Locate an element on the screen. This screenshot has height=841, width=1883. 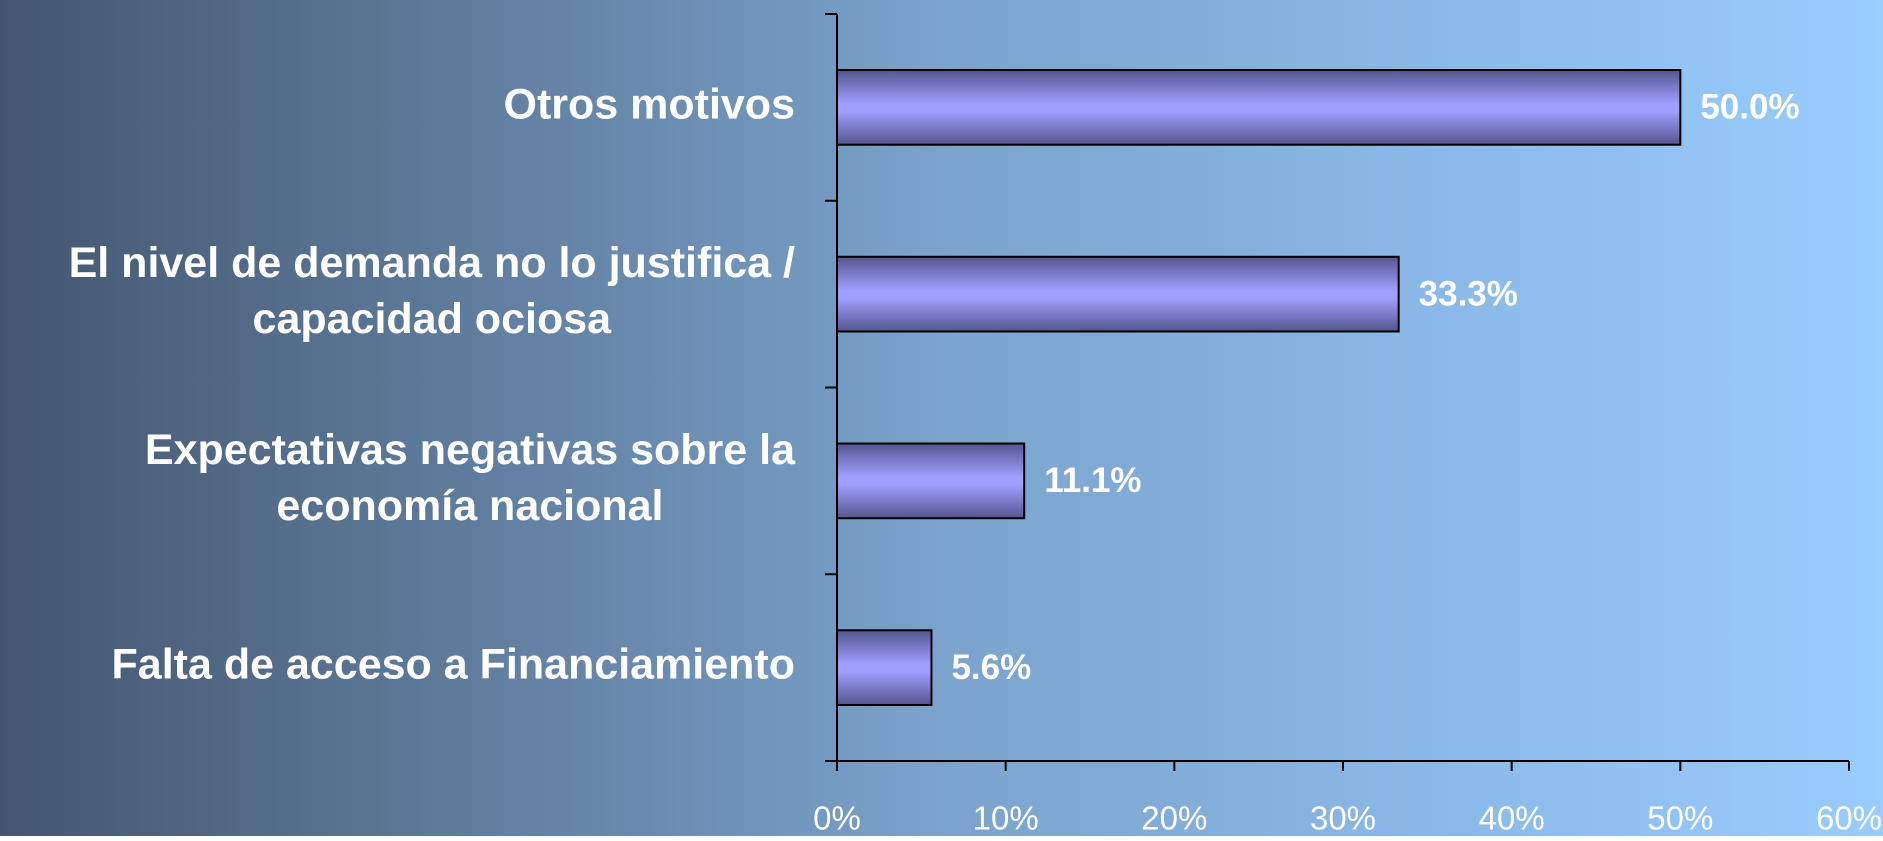
x-tick-label: 40% is located at coordinates (1512, 818).